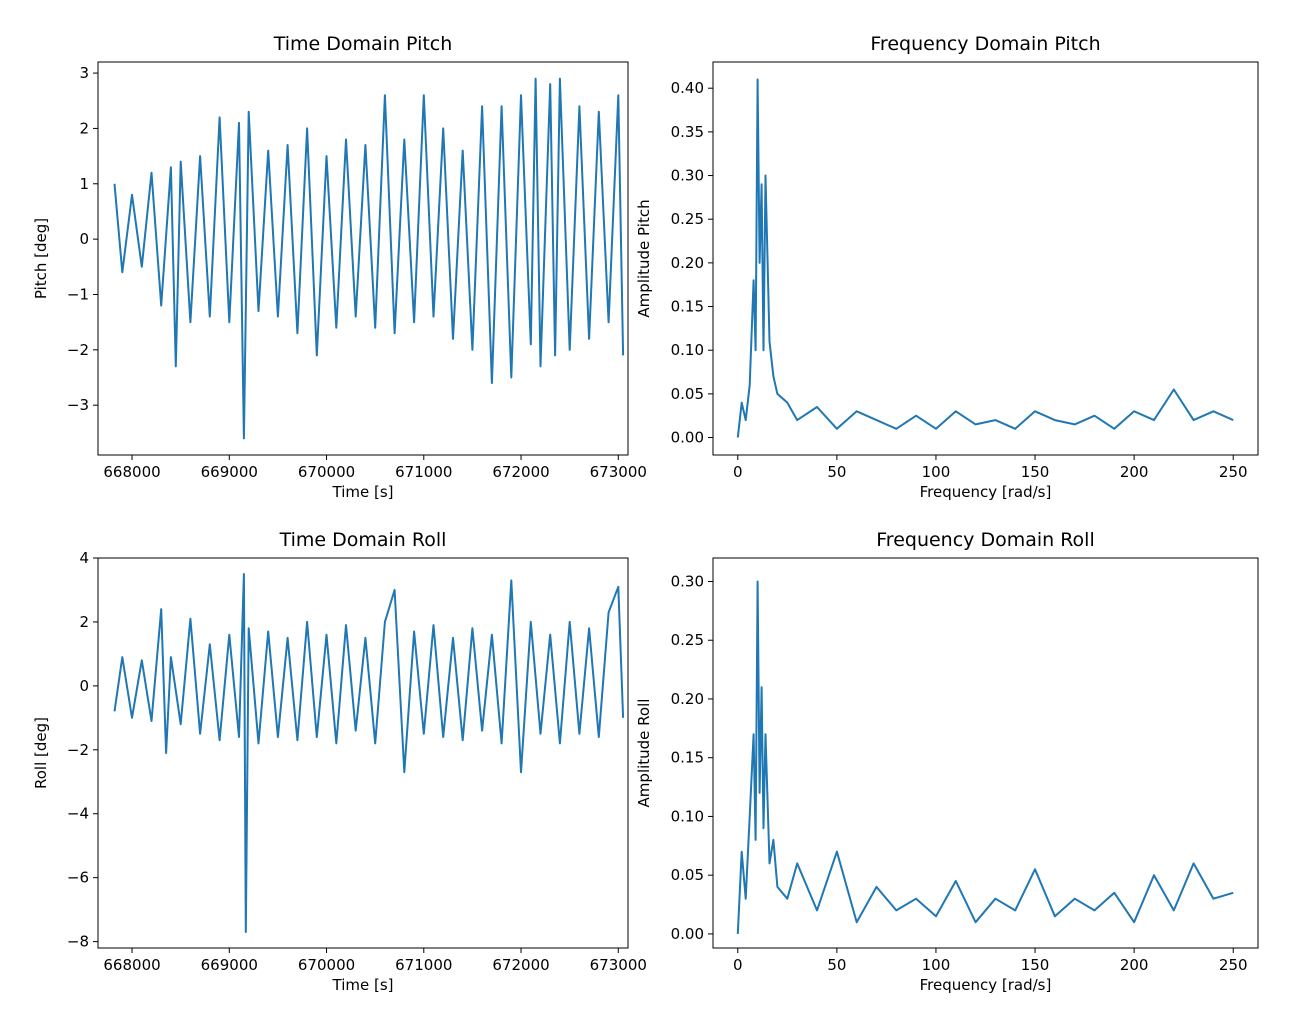 The width and height of the screenshot is (1292, 1030). What do you see at coordinates (363, 44) in the screenshot?
I see `chart-title: Time Domain Pitch` at bounding box center [363, 44].